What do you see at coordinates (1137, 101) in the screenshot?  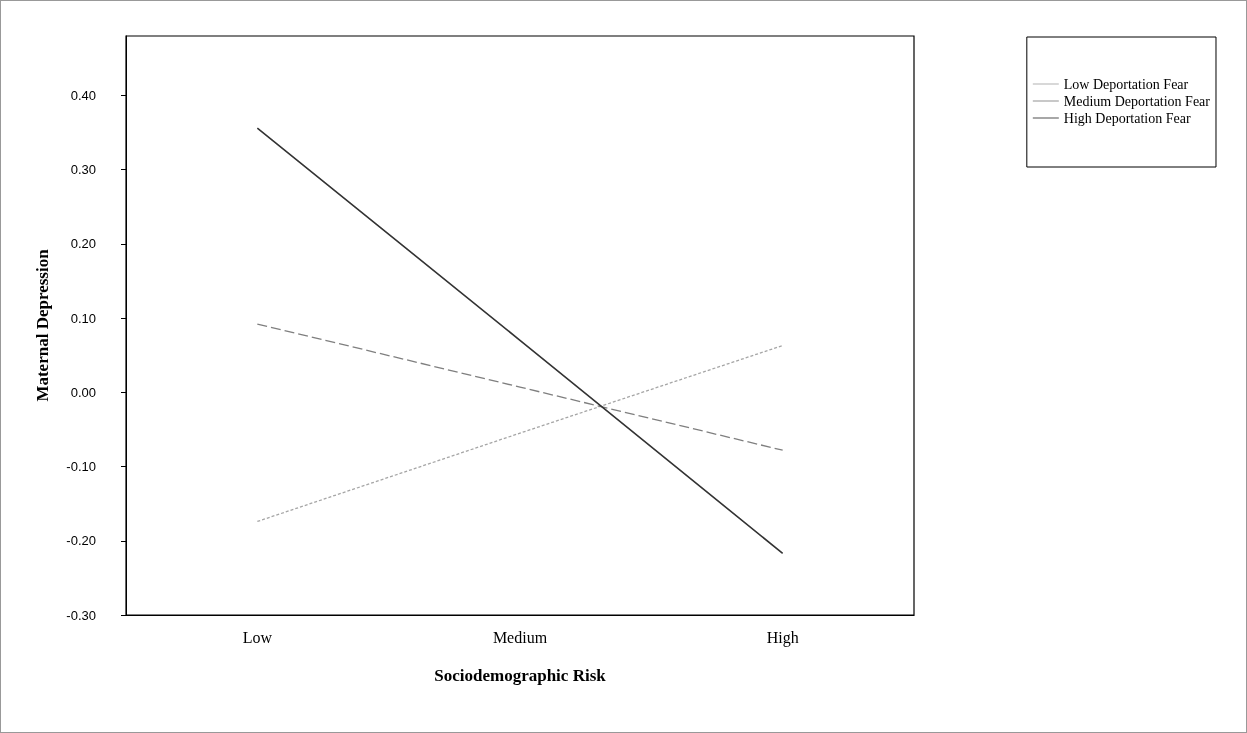 I see `legend-label: Medium Deportation Fear` at bounding box center [1137, 101].